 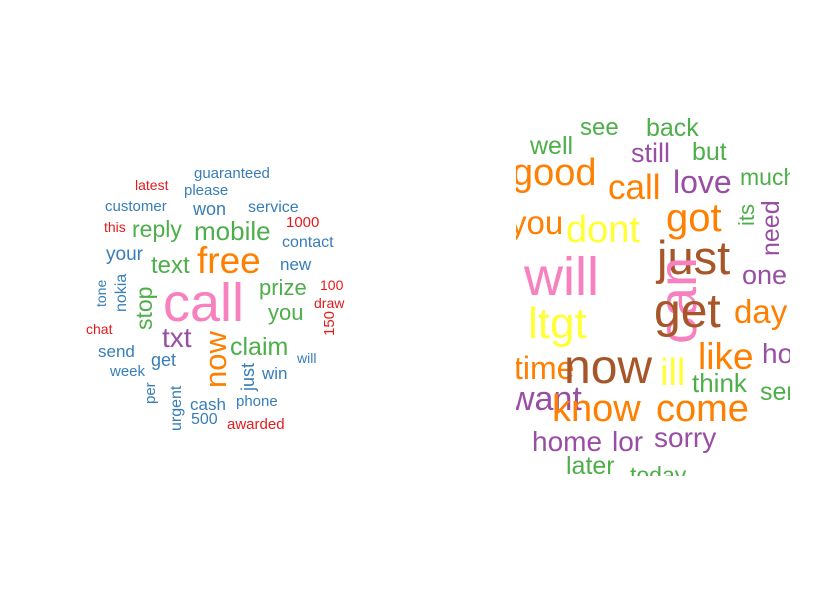 What do you see at coordinates (229, 260) in the screenshot?
I see `cloud-word: free` at bounding box center [229, 260].